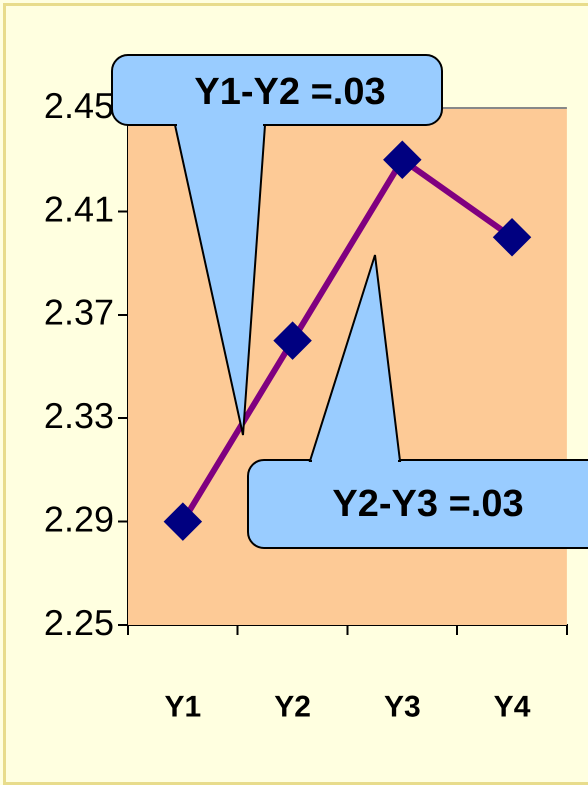 The height and width of the screenshot is (785, 588). I want to click on y-tick-label: 2.25, so click(79, 622).